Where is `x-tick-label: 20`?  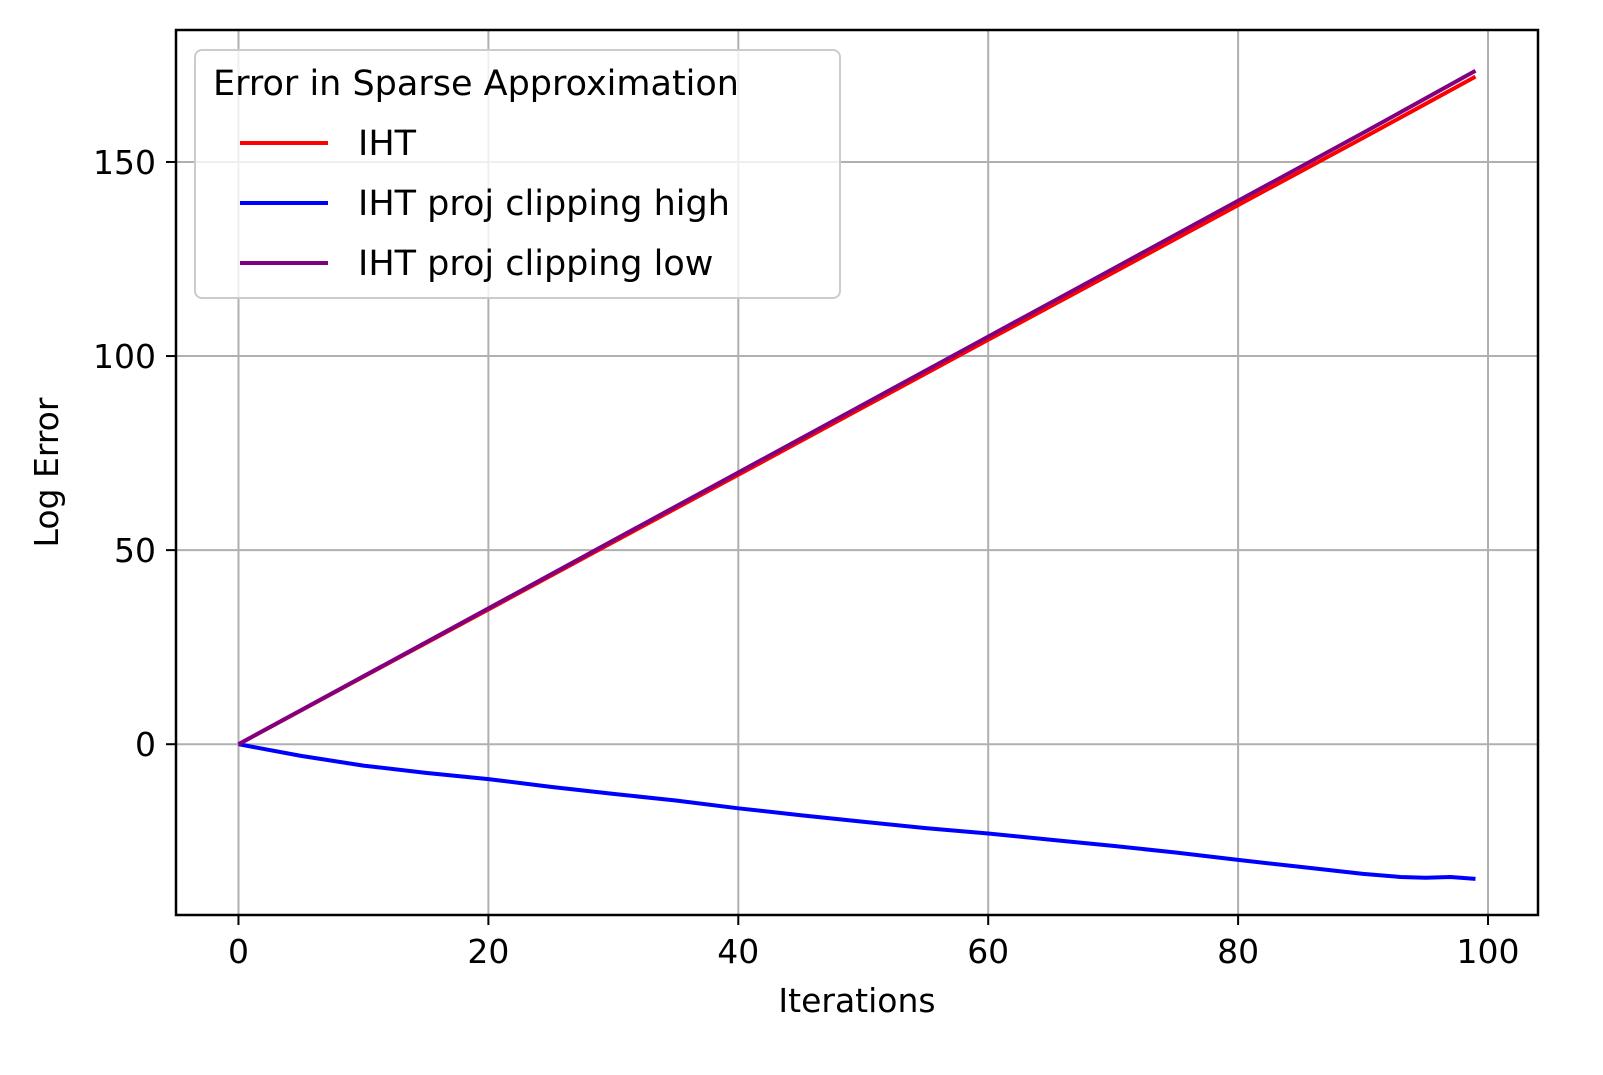
x-tick-label: 20 is located at coordinates (488, 951).